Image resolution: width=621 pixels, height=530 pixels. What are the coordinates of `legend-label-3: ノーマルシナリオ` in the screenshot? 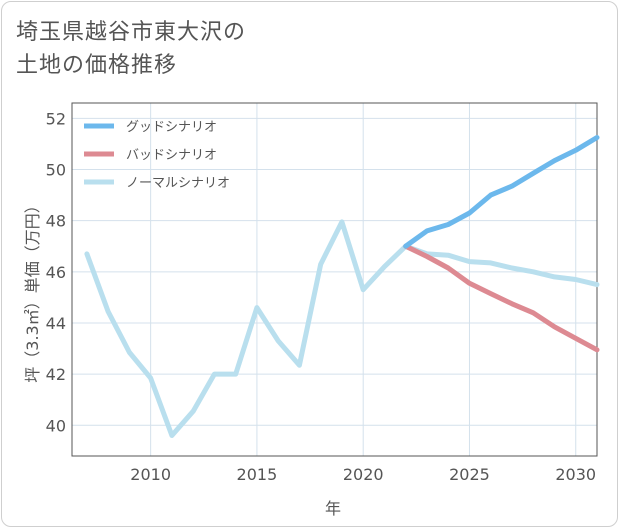 It's located at (178, 183).